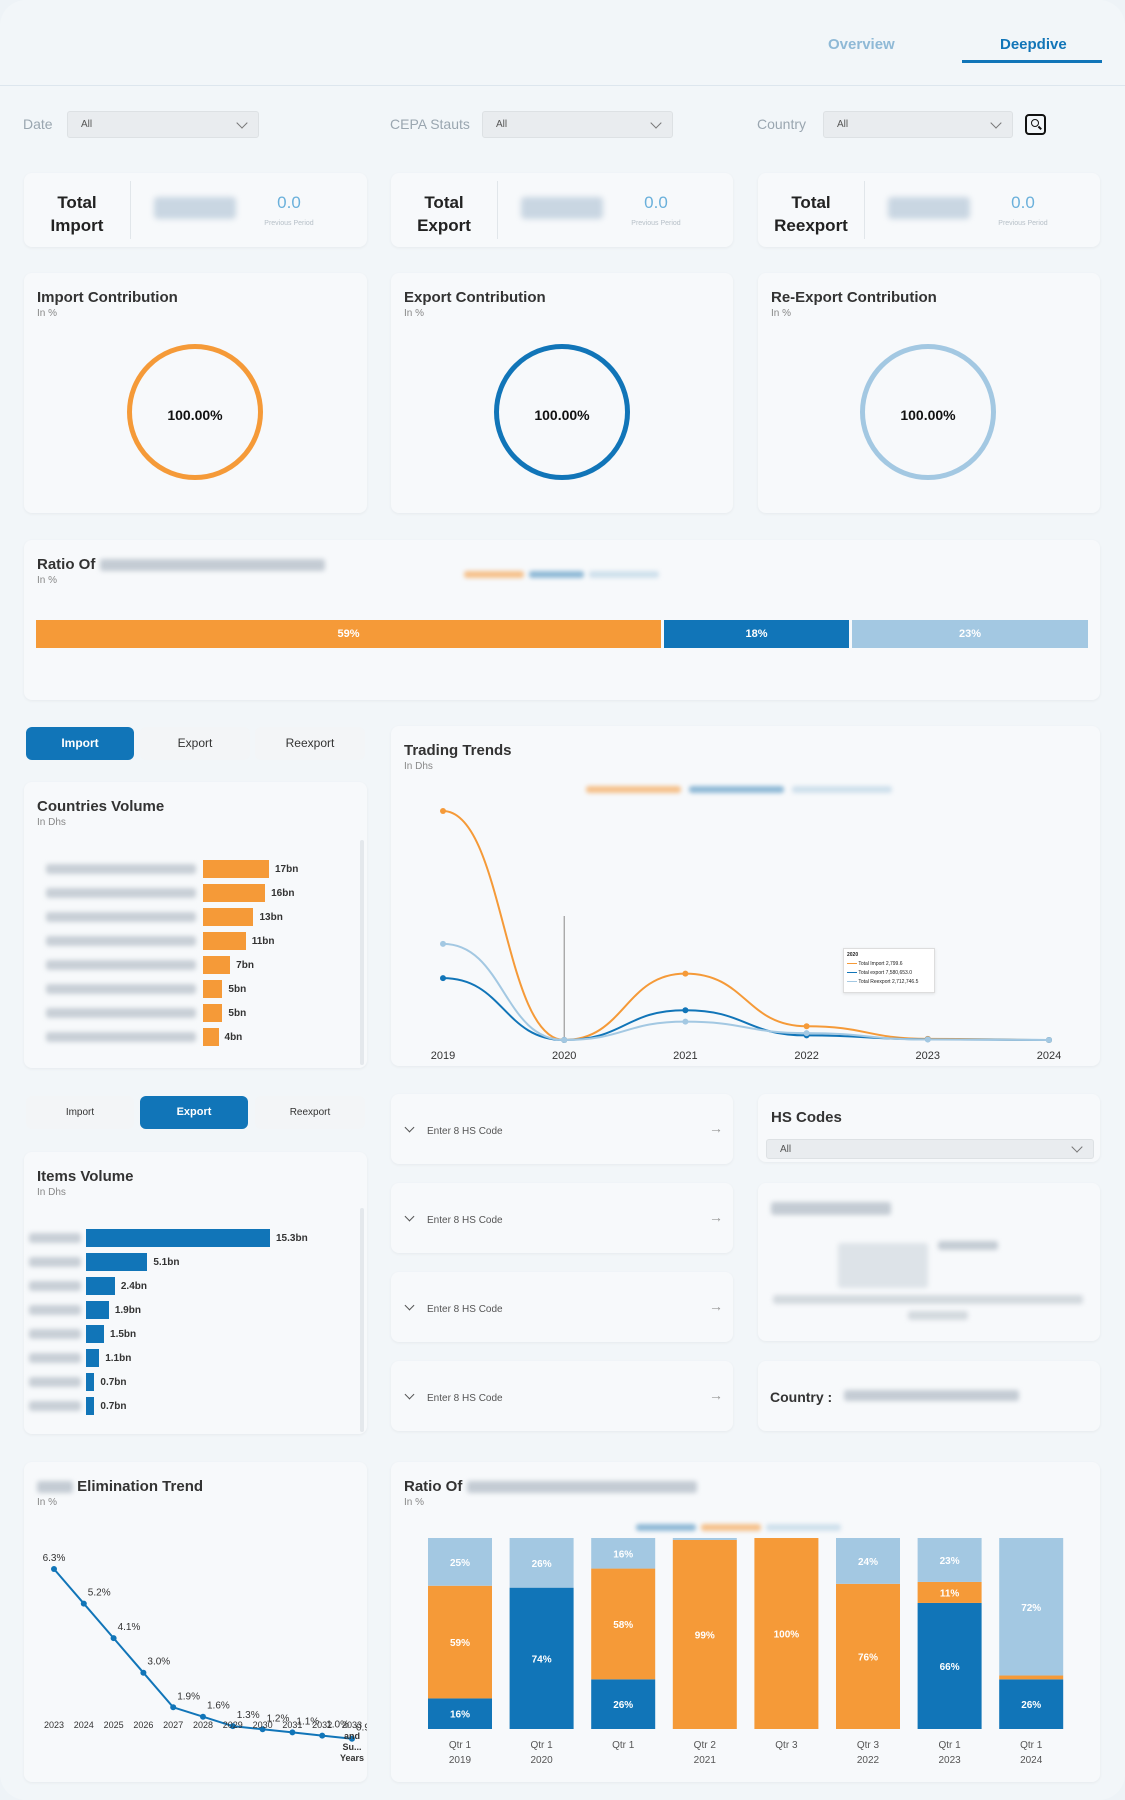  Describe the element at coordinates (443, 1056) in the screenshot. I see `x-tick-label: 2019` at that location.